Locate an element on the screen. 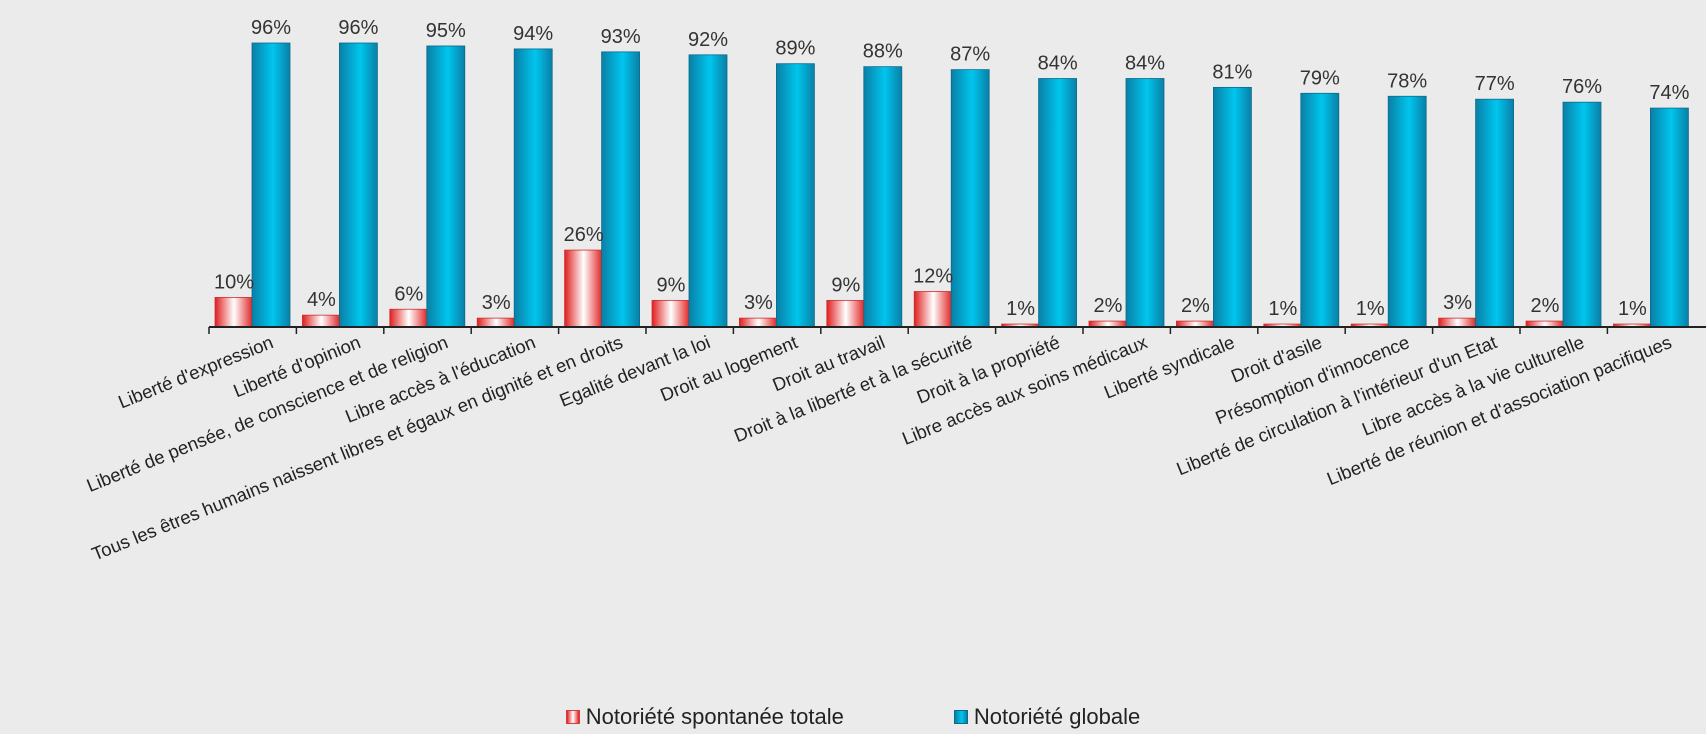 The width and height of the screenshot is (1706, 734). value-label-series-2-3: 94% is located at coordinates (533, 34).